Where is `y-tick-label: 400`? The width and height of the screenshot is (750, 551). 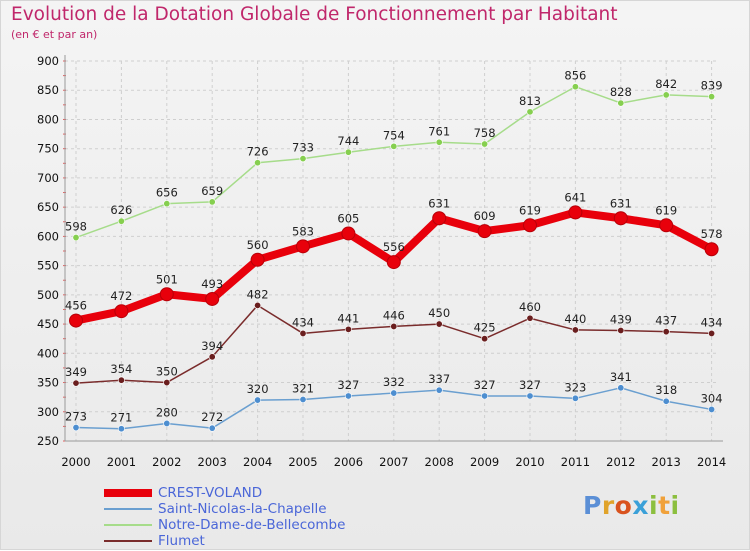 y-tick-label: 400 is located at coordinates (48, 353).